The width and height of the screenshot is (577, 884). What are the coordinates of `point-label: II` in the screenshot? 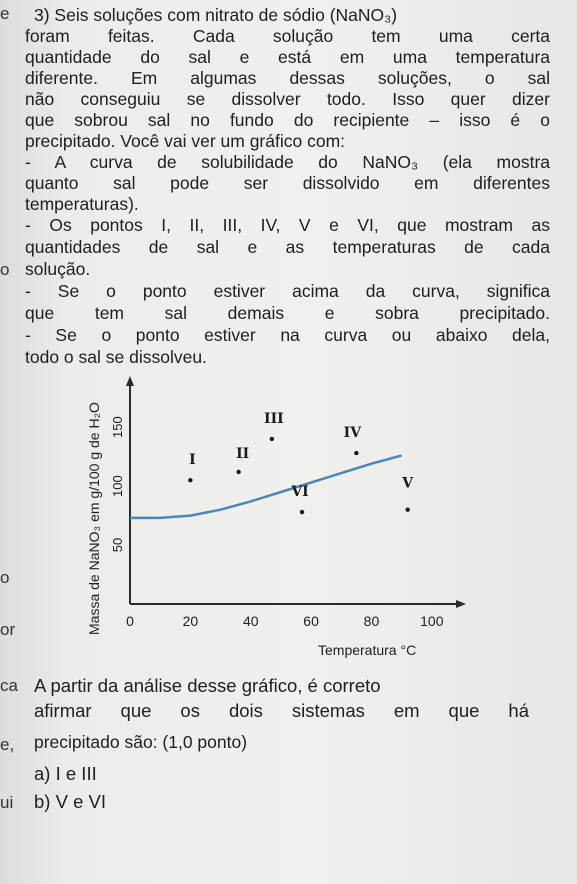 It's located at (242, 454).